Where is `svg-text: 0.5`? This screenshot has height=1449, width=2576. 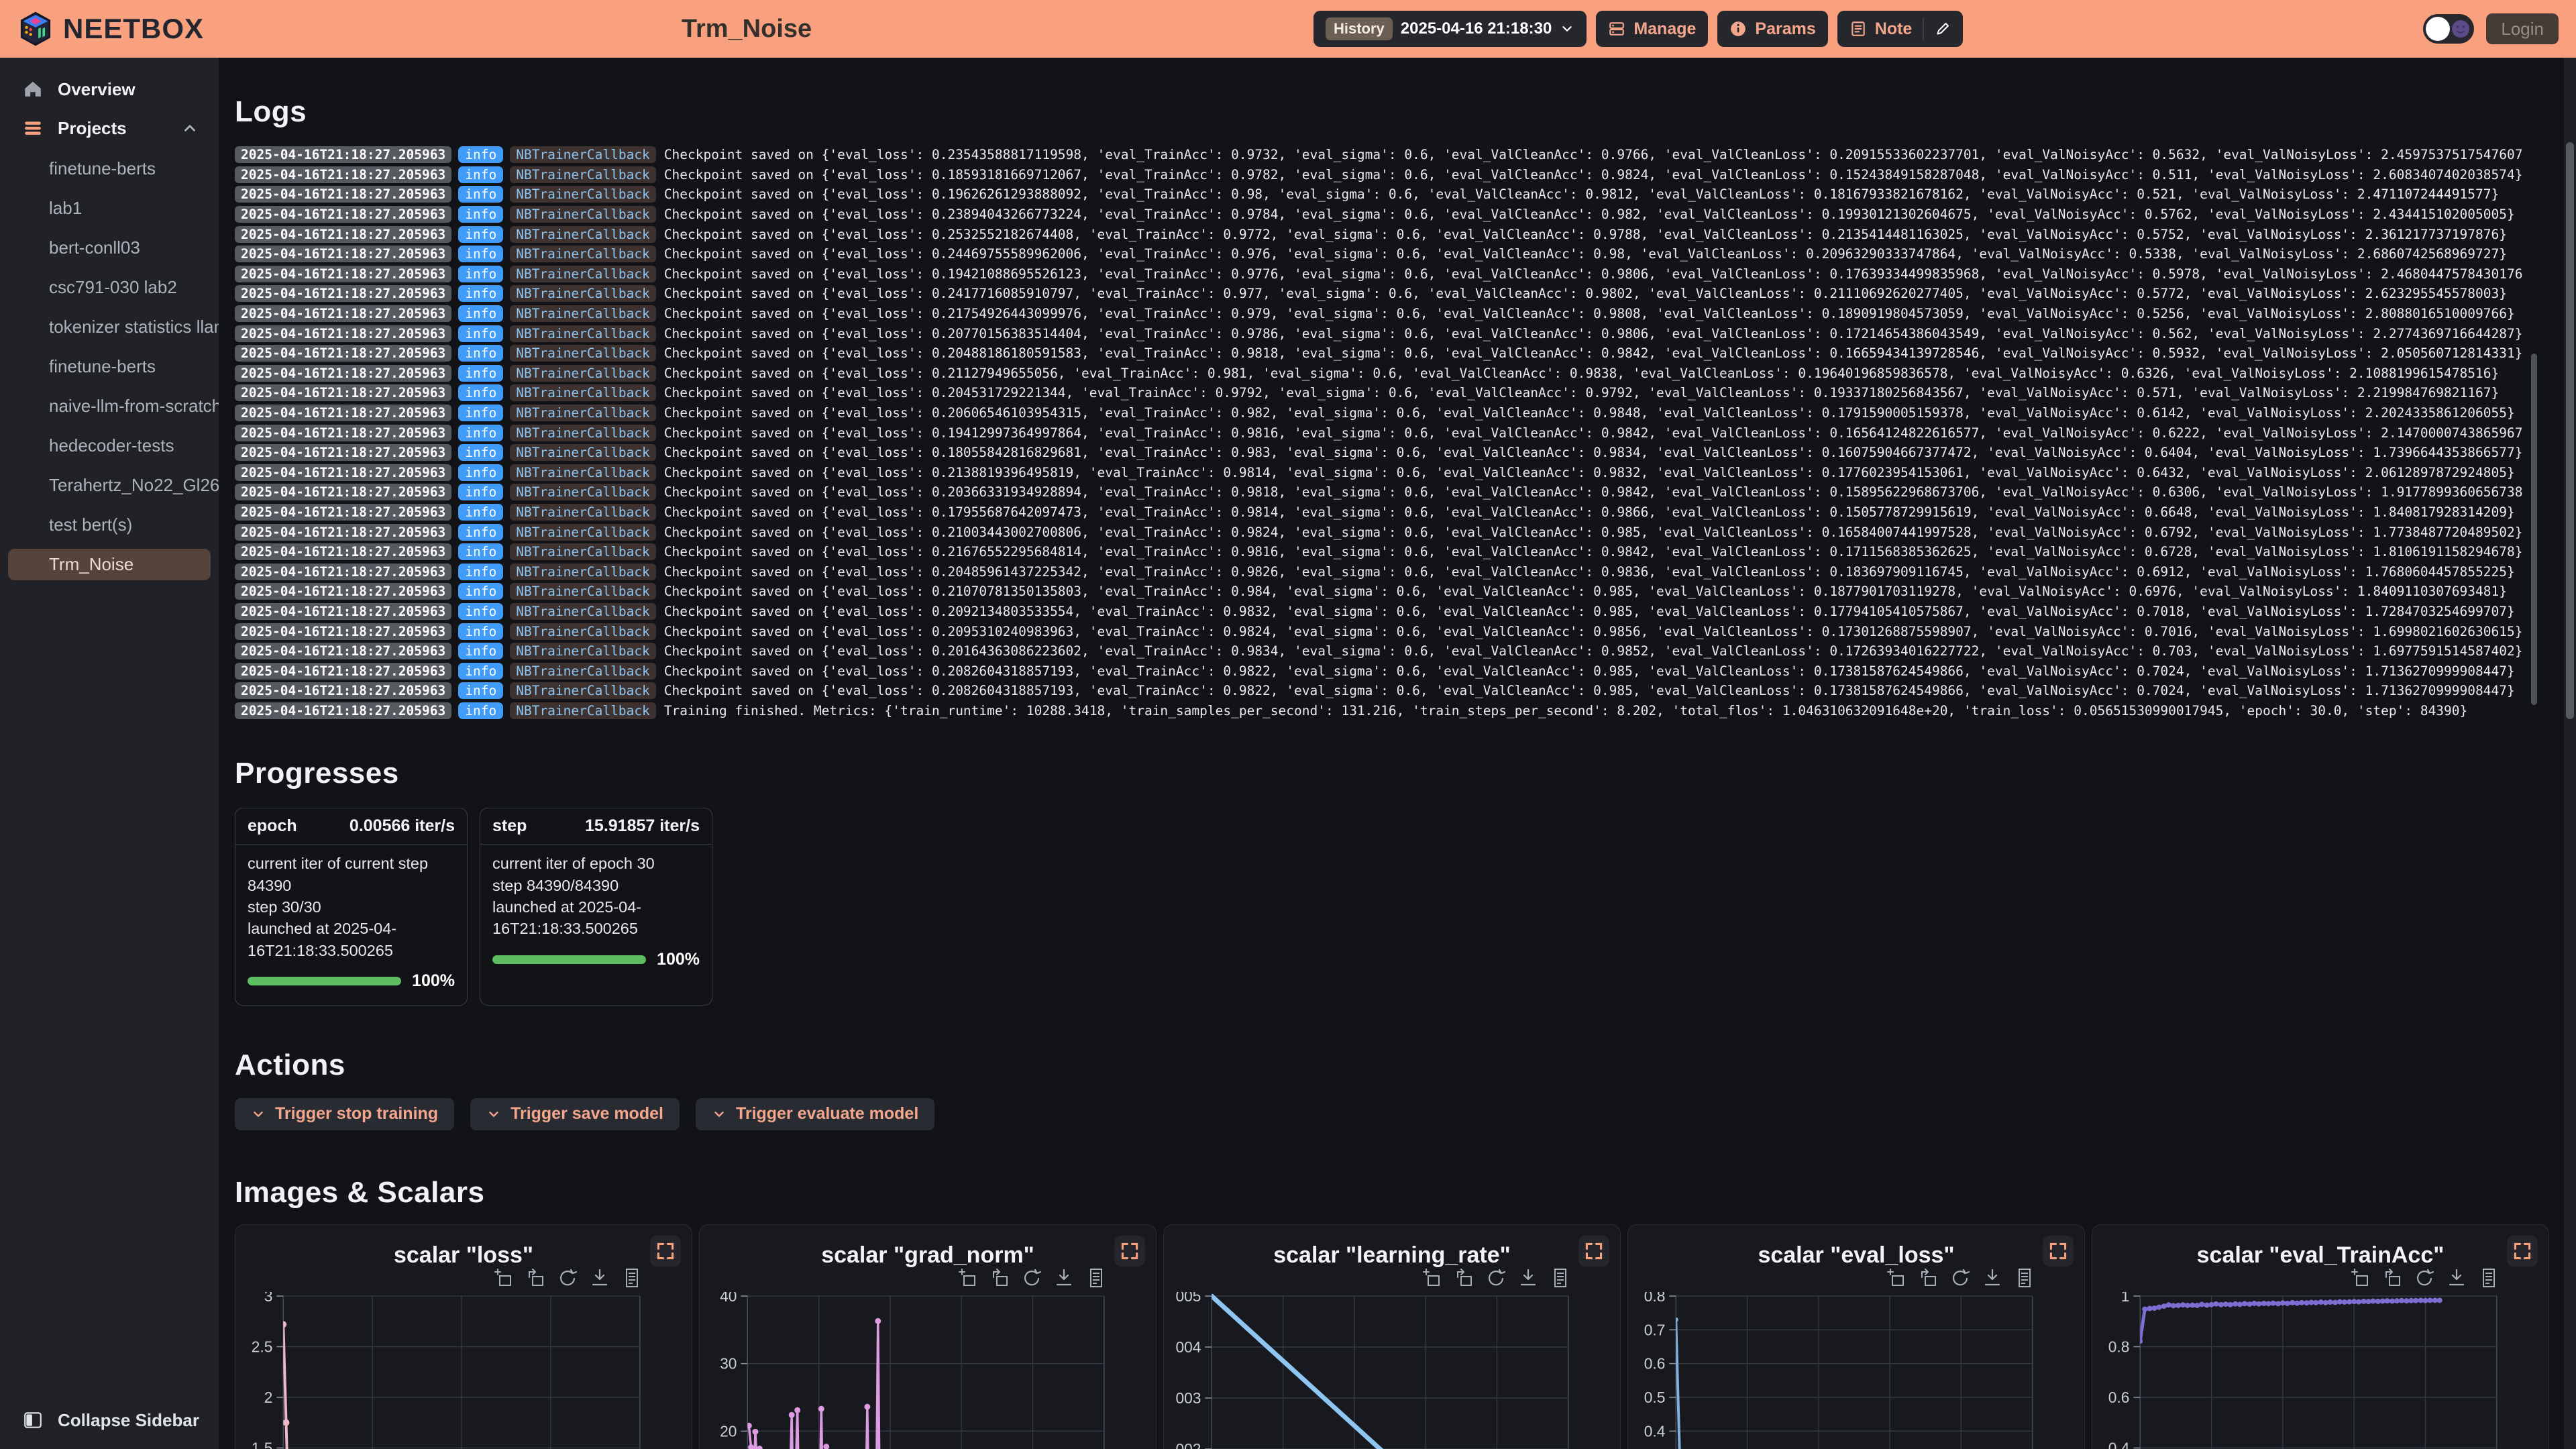 svg-text: 0.5 is located at coordinates (1655, 1397).